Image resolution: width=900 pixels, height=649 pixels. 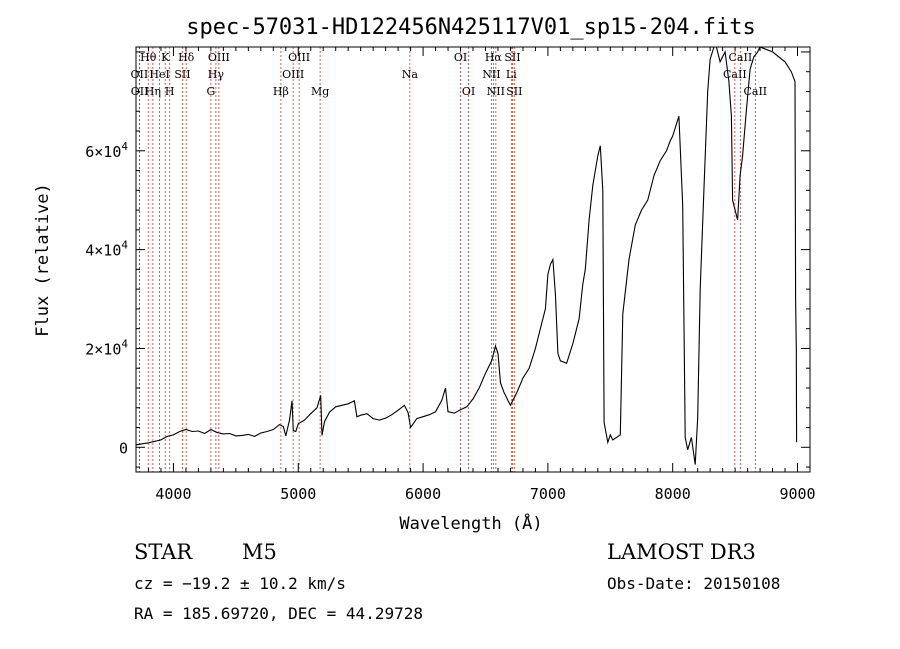 I want to click on marker-label-0: OII, so click(x=140, y=74).